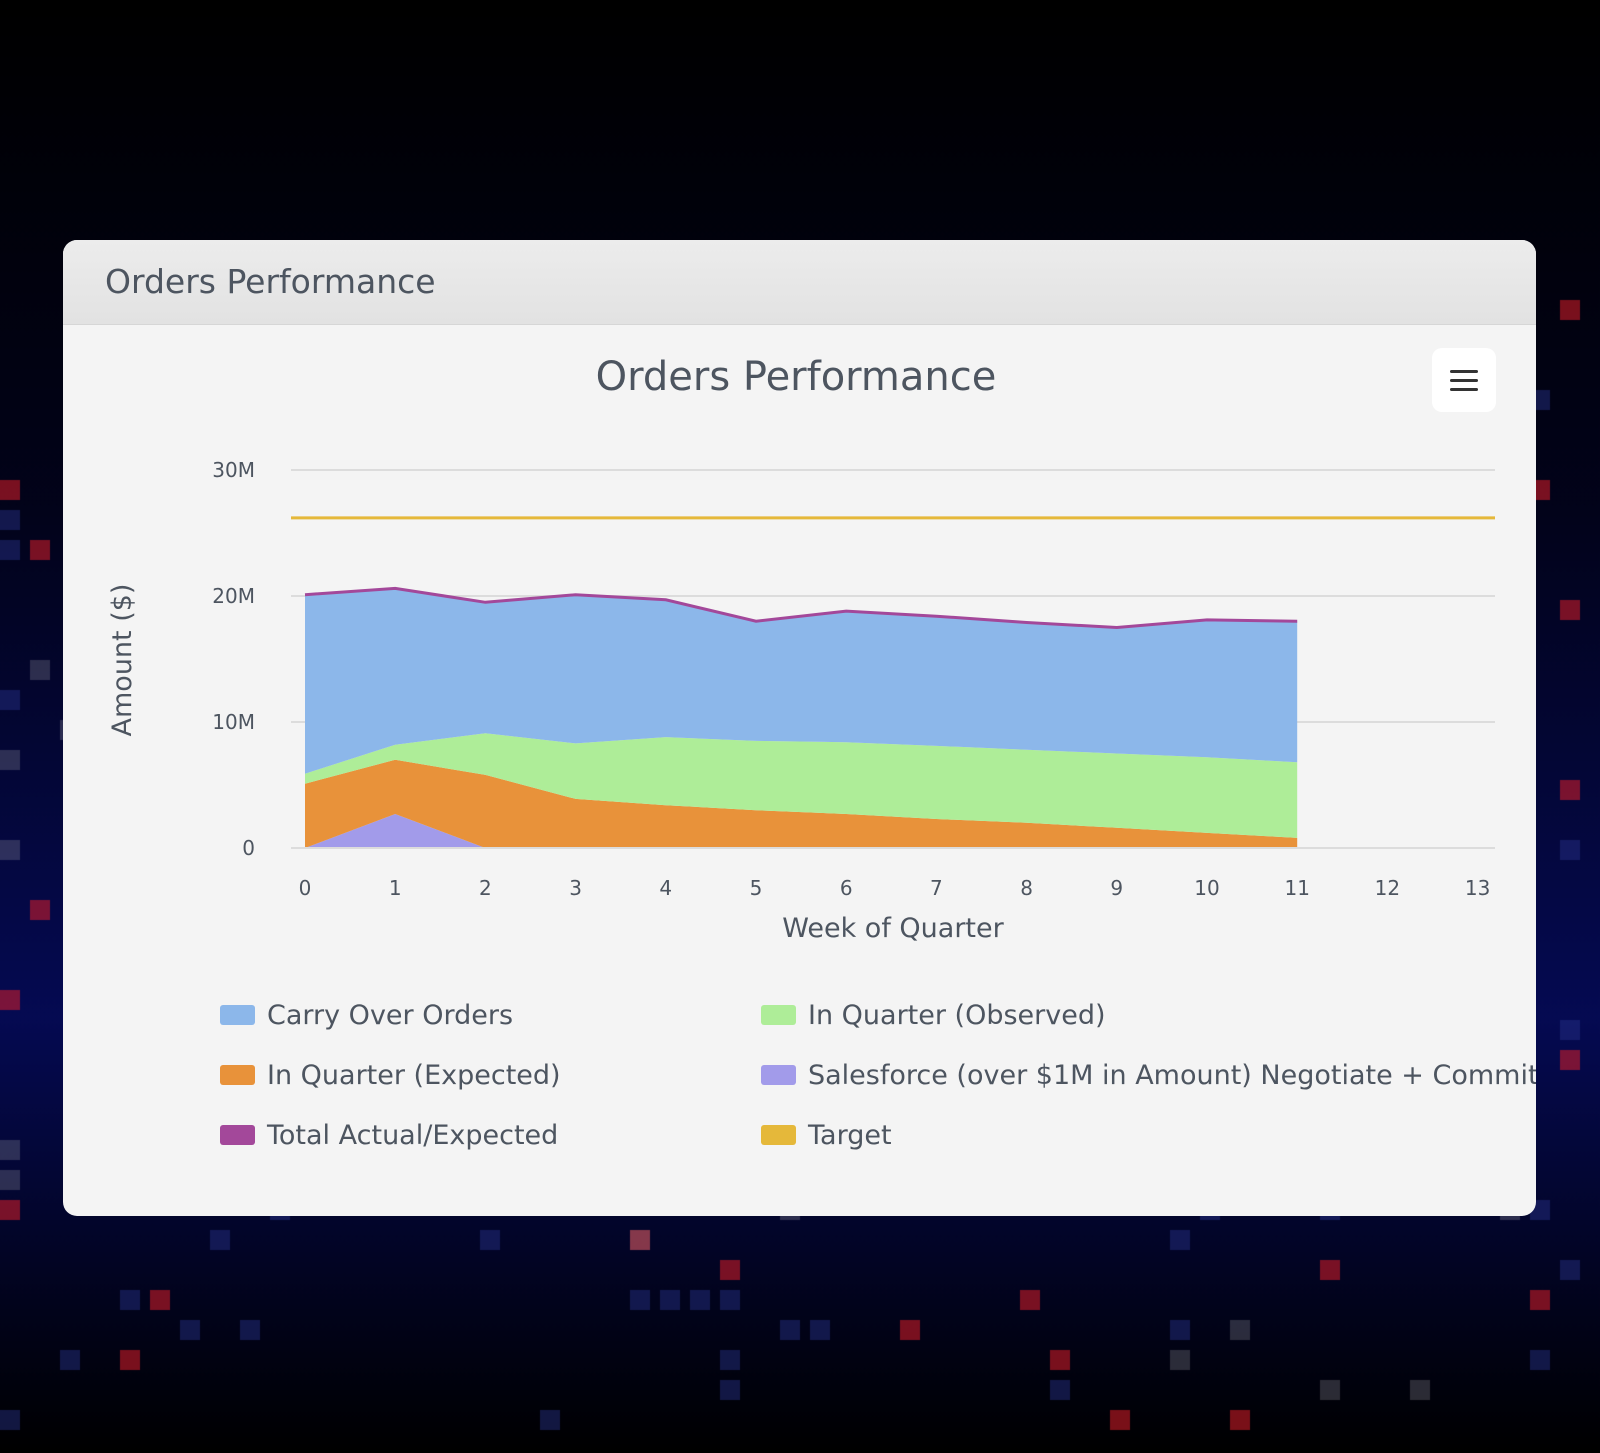  I want to click on x-tick-label: 11, so click(1296, 888).